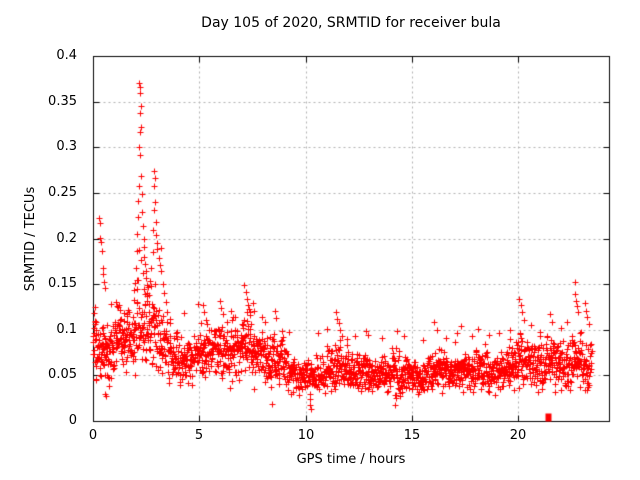  What do you see at coordinates (66, 329) in the screenshot?
I see `y-tick-label: 0.1` at bounding box center [66, 329].